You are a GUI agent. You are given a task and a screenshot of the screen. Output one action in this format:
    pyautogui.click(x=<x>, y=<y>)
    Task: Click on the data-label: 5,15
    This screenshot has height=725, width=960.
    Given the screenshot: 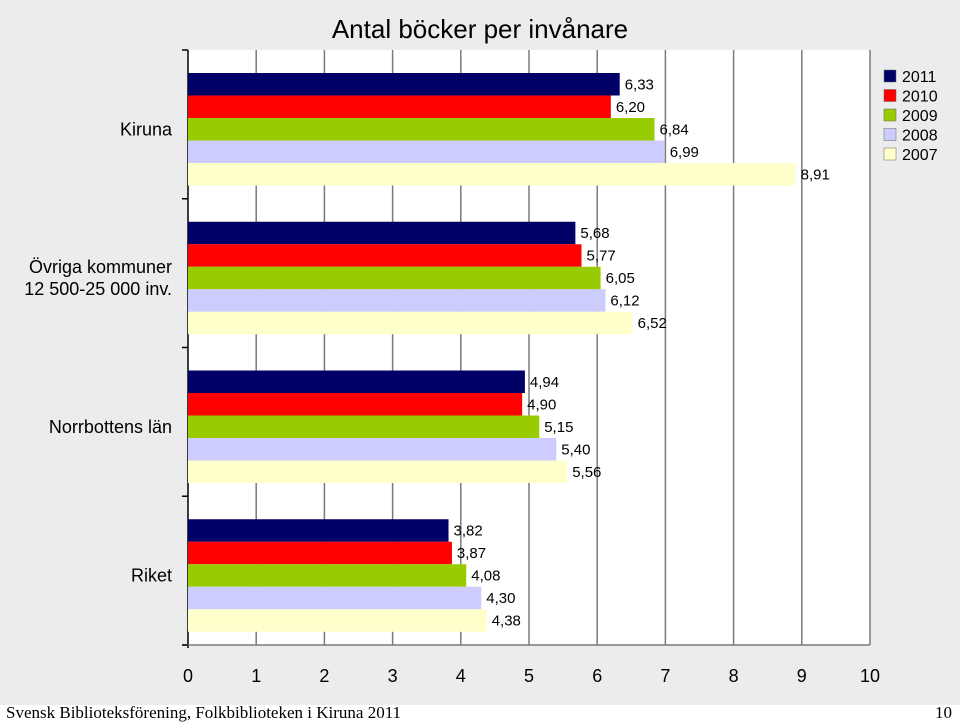 What is the action you would take?
    pyautogui.click(x=558, y=427)
    